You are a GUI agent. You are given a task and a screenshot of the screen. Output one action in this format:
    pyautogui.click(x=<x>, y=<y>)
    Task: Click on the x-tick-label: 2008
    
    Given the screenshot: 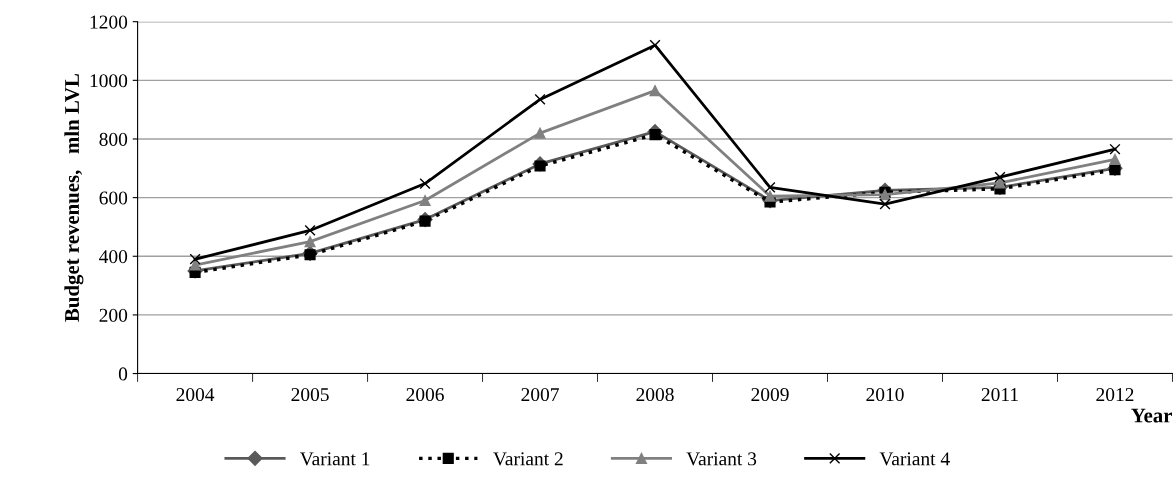 What is the action you would take?
    pyautogui.click(x=655, y=395)
    